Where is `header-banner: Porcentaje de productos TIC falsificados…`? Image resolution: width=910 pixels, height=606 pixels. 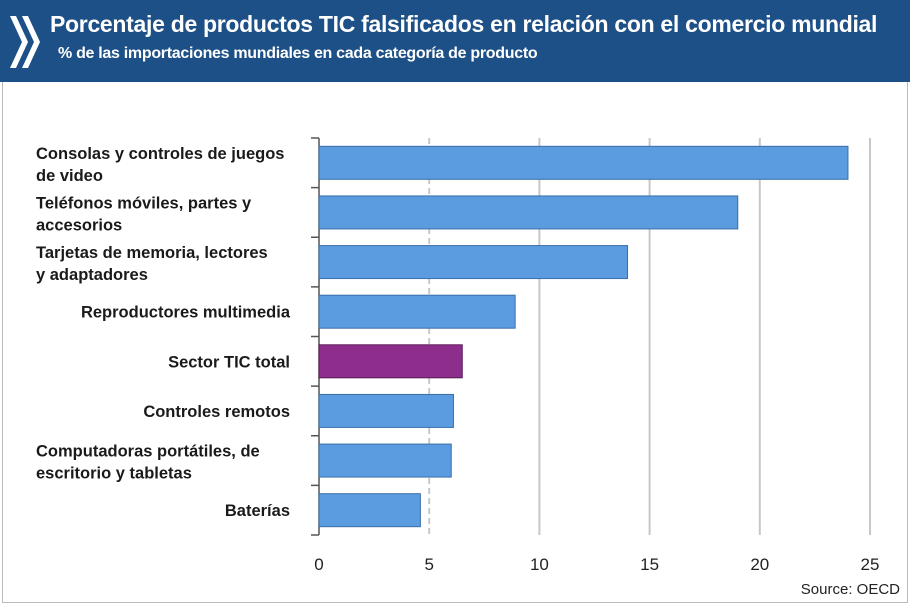 header-banner: Porcentaje de productos TIC falsificados… is located at coordinates (455, 41).